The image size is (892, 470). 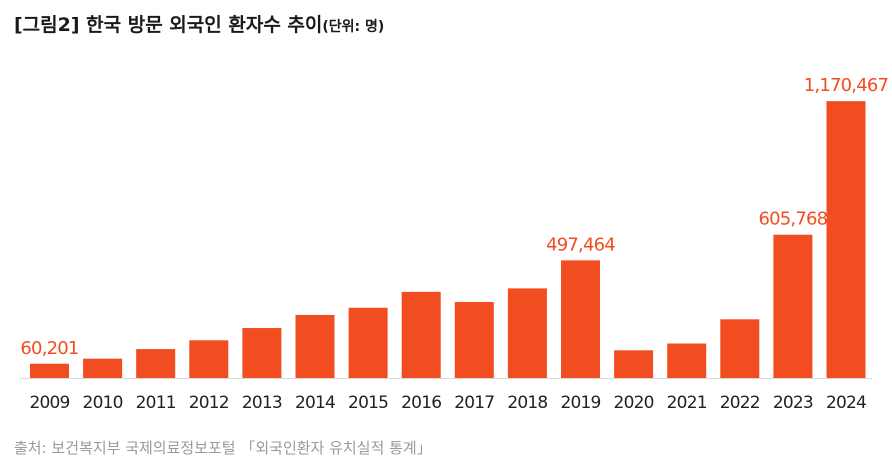 I want to click on x-tick-label-2016: 2016, so click(x=421, y=403).